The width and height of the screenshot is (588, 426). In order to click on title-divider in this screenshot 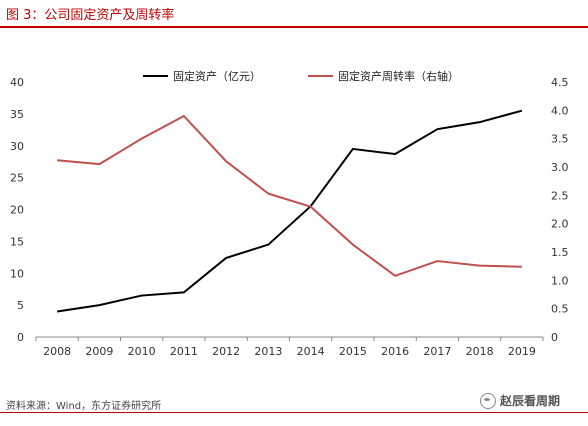, I will do `click(294, 27)`.